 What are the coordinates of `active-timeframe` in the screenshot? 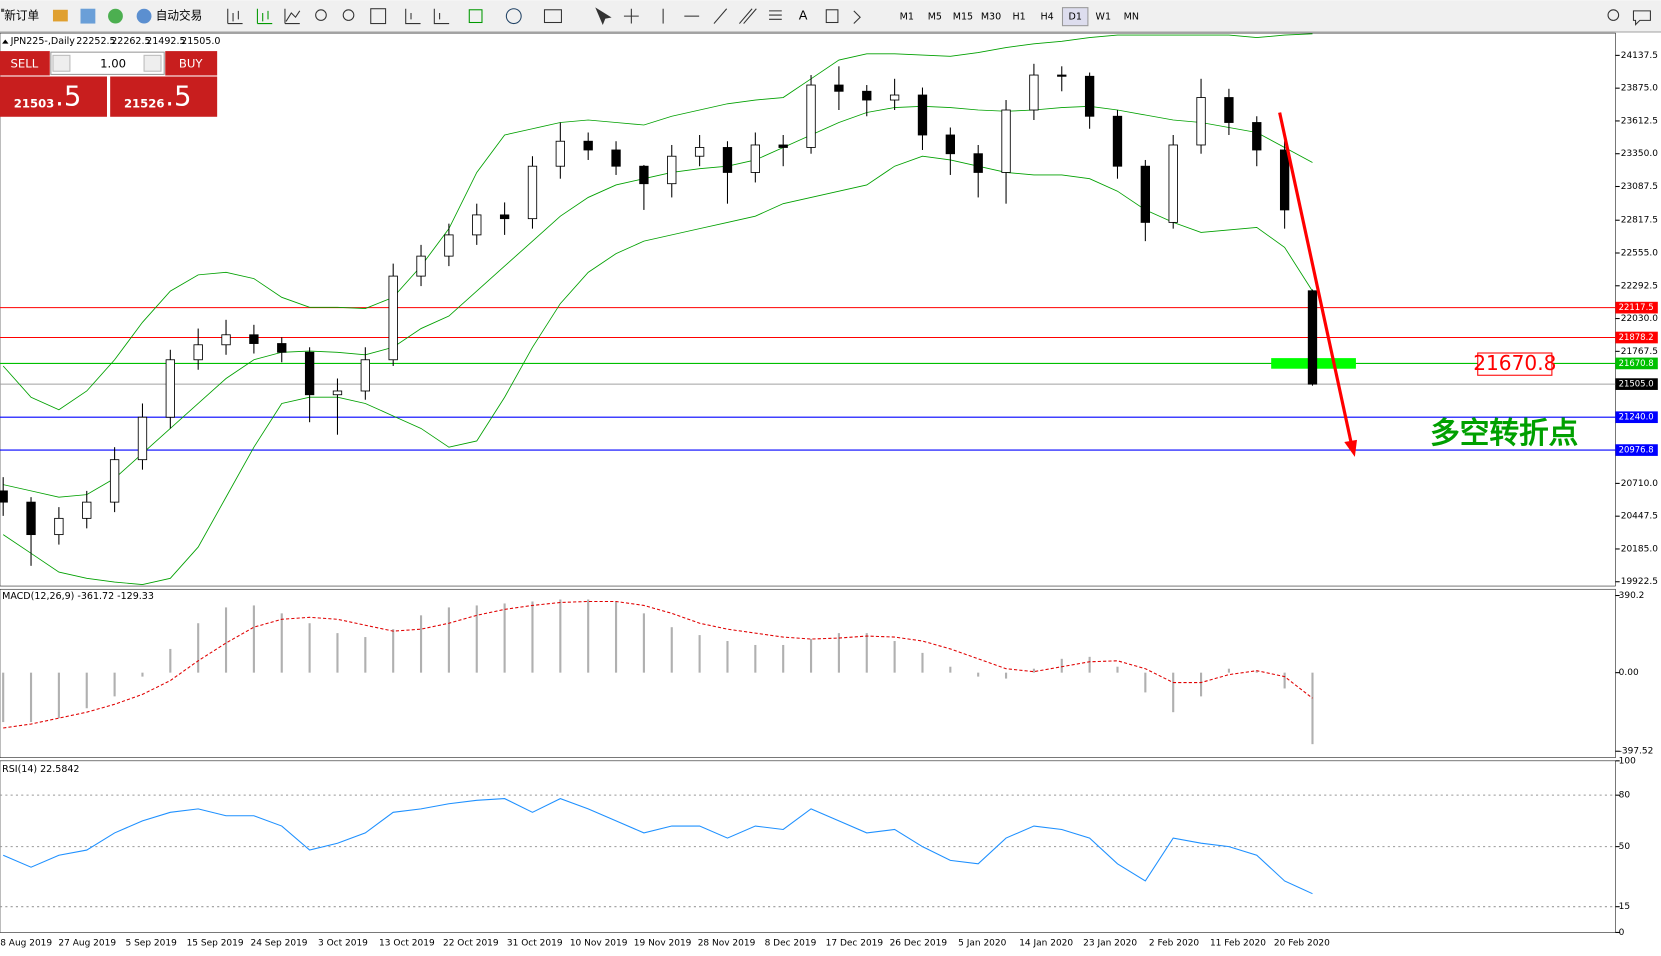 It's located at (1075, 17).